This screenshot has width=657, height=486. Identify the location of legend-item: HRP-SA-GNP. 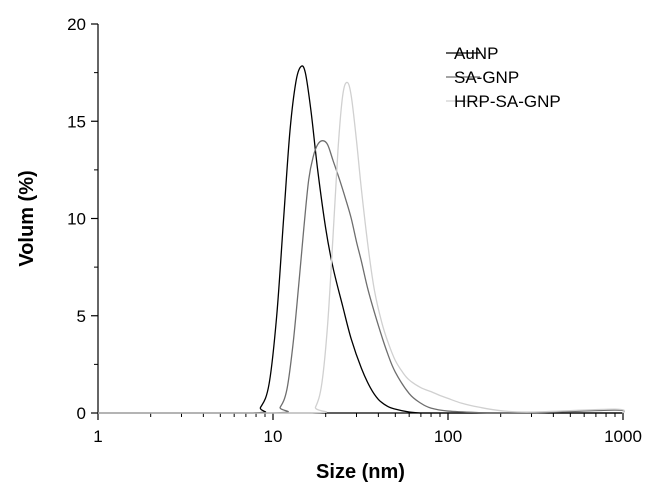
(503, 101).